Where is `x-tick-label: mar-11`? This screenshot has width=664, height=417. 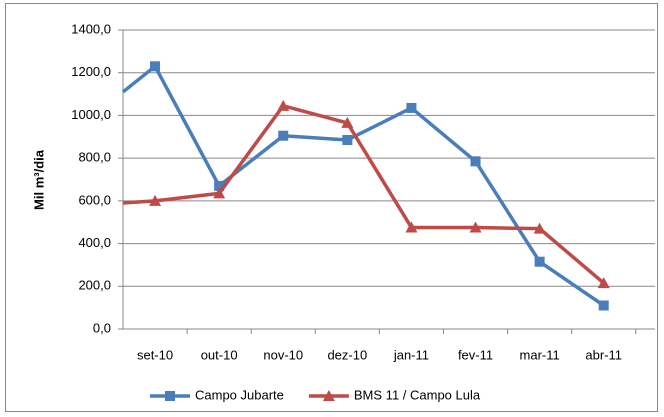
x-tick-label: mar-11 is located at coordinates (540, 354).